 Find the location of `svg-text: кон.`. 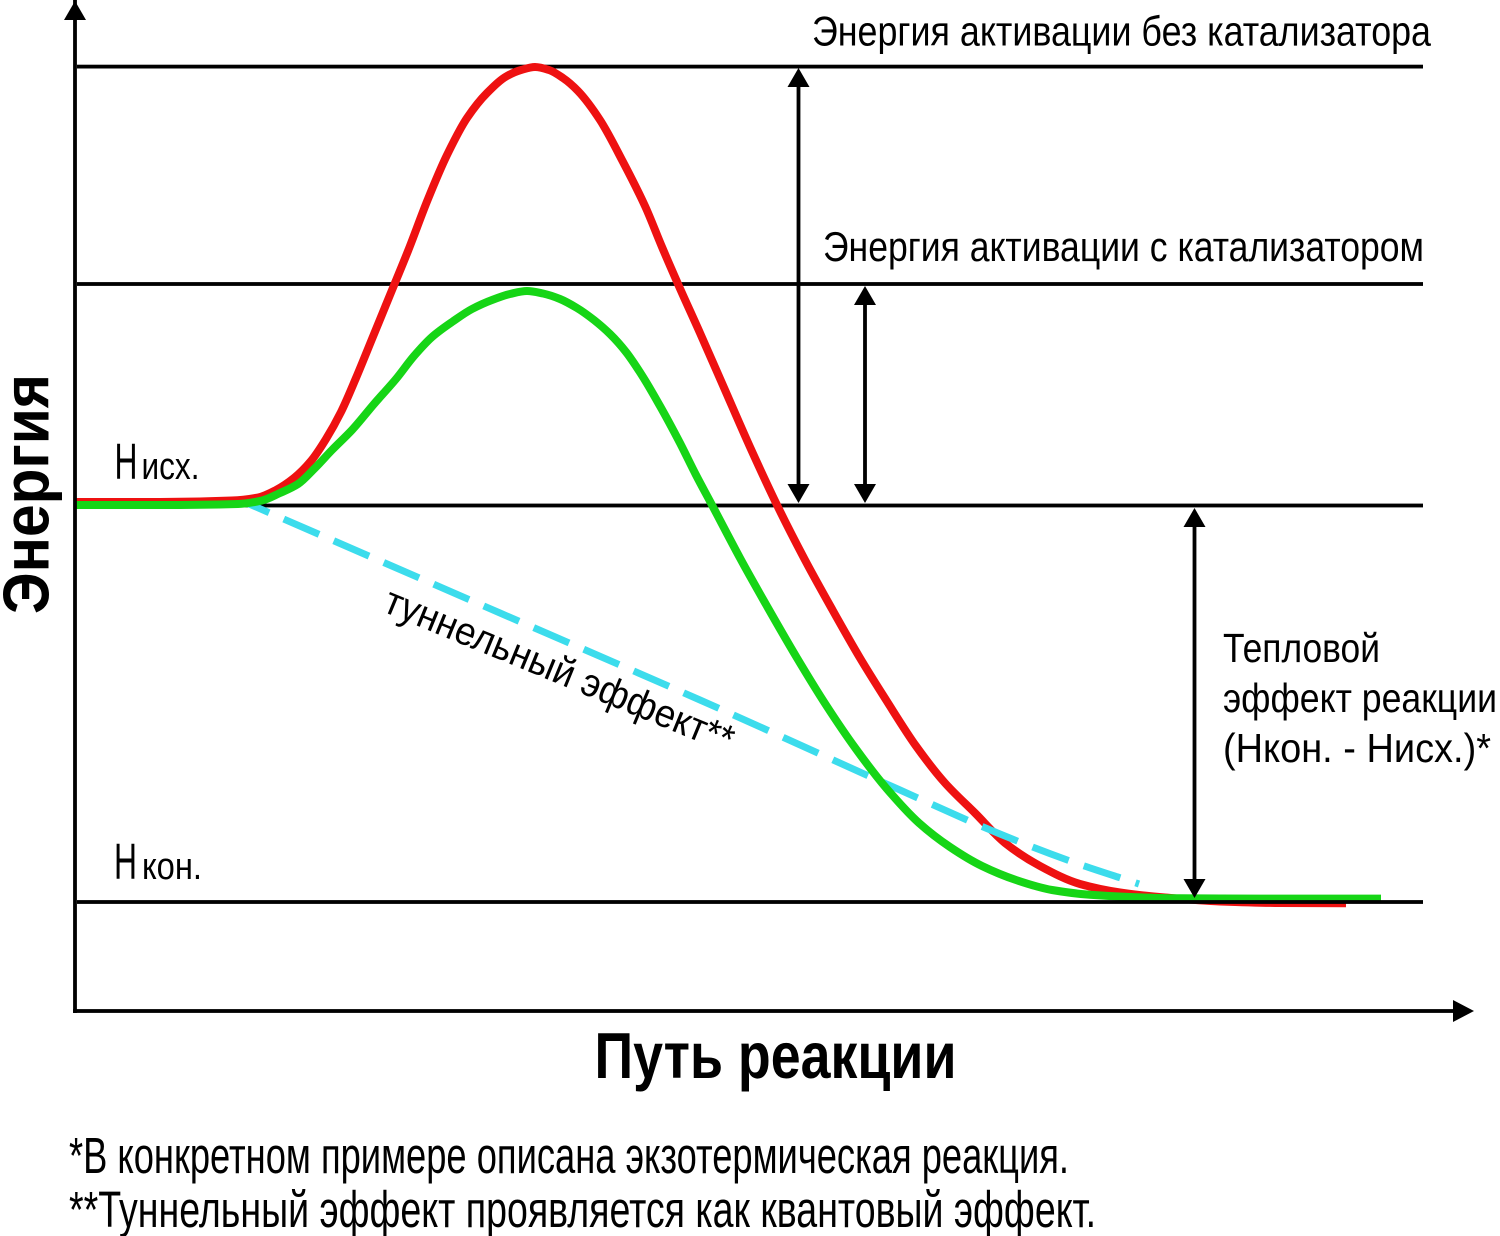

svg-text: кон. is located at coordinates (172, 867).